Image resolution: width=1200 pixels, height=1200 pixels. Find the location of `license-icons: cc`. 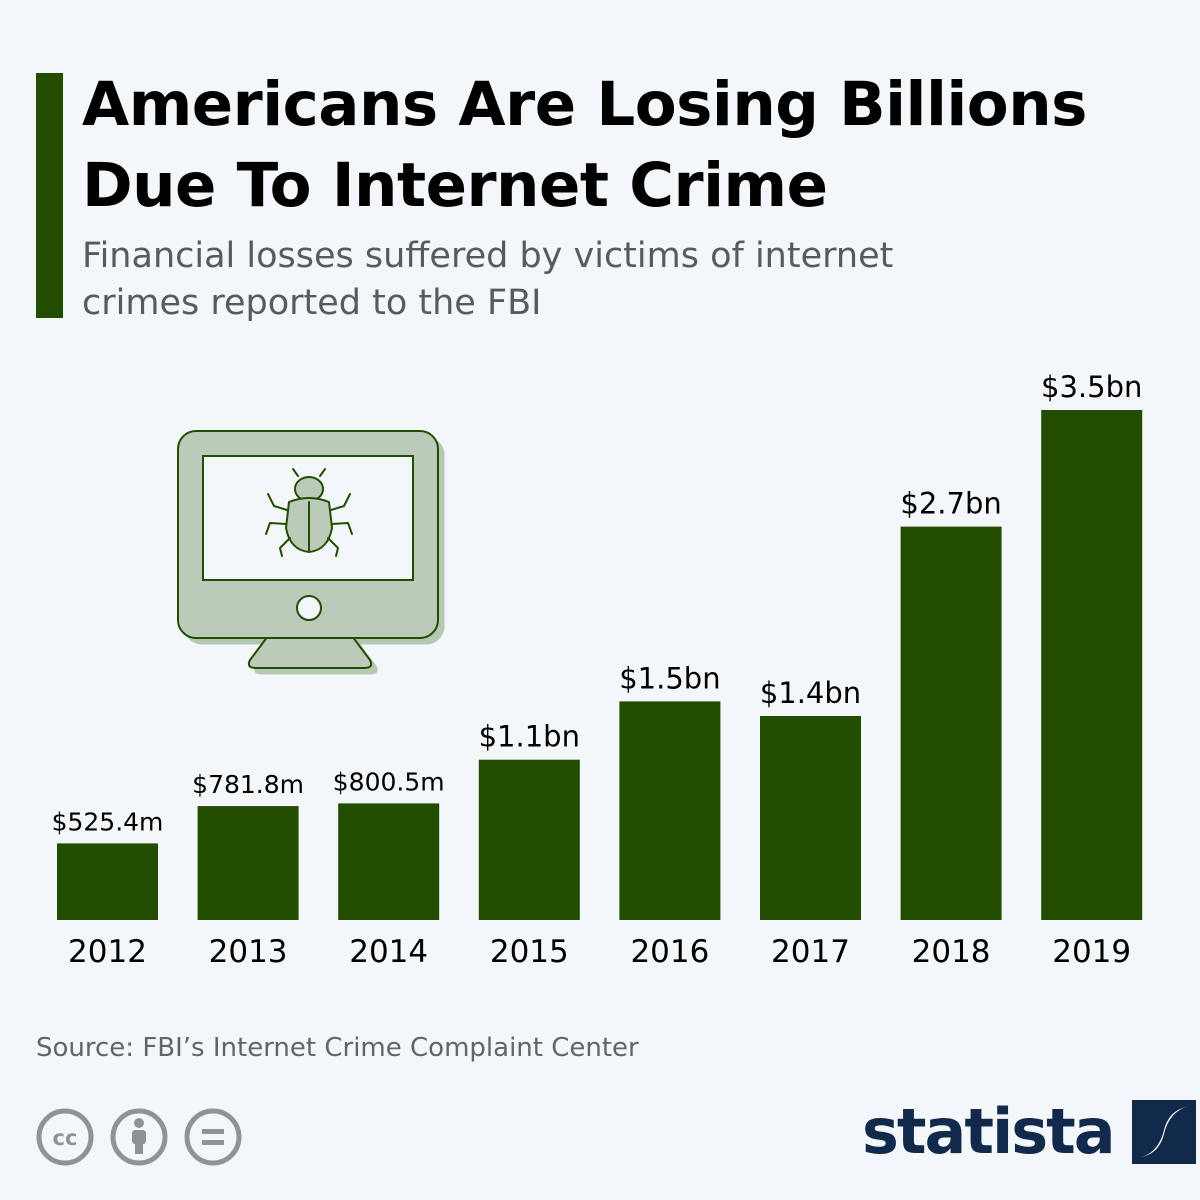

license-icons: cc is located at coordinates (139, 1137).